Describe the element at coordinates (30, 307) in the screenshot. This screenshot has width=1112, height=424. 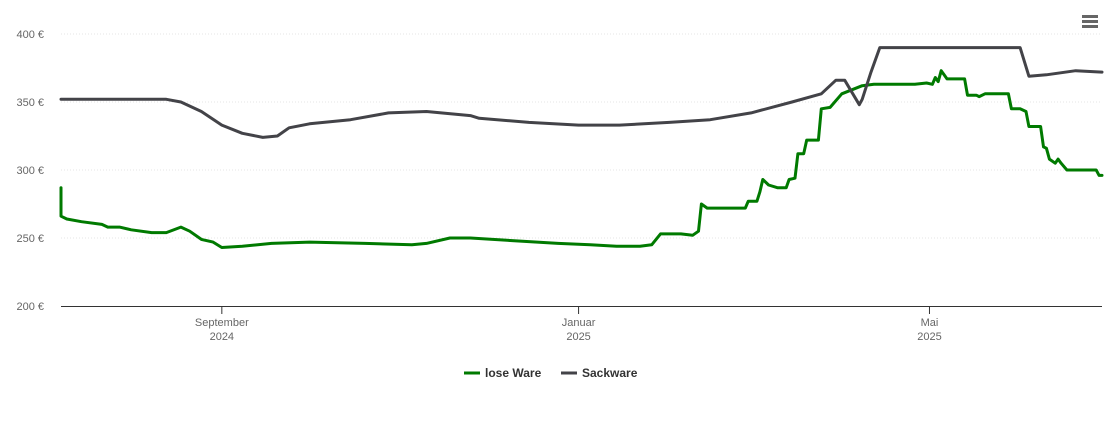
I see `y-tick-label: 200 €` at that location.